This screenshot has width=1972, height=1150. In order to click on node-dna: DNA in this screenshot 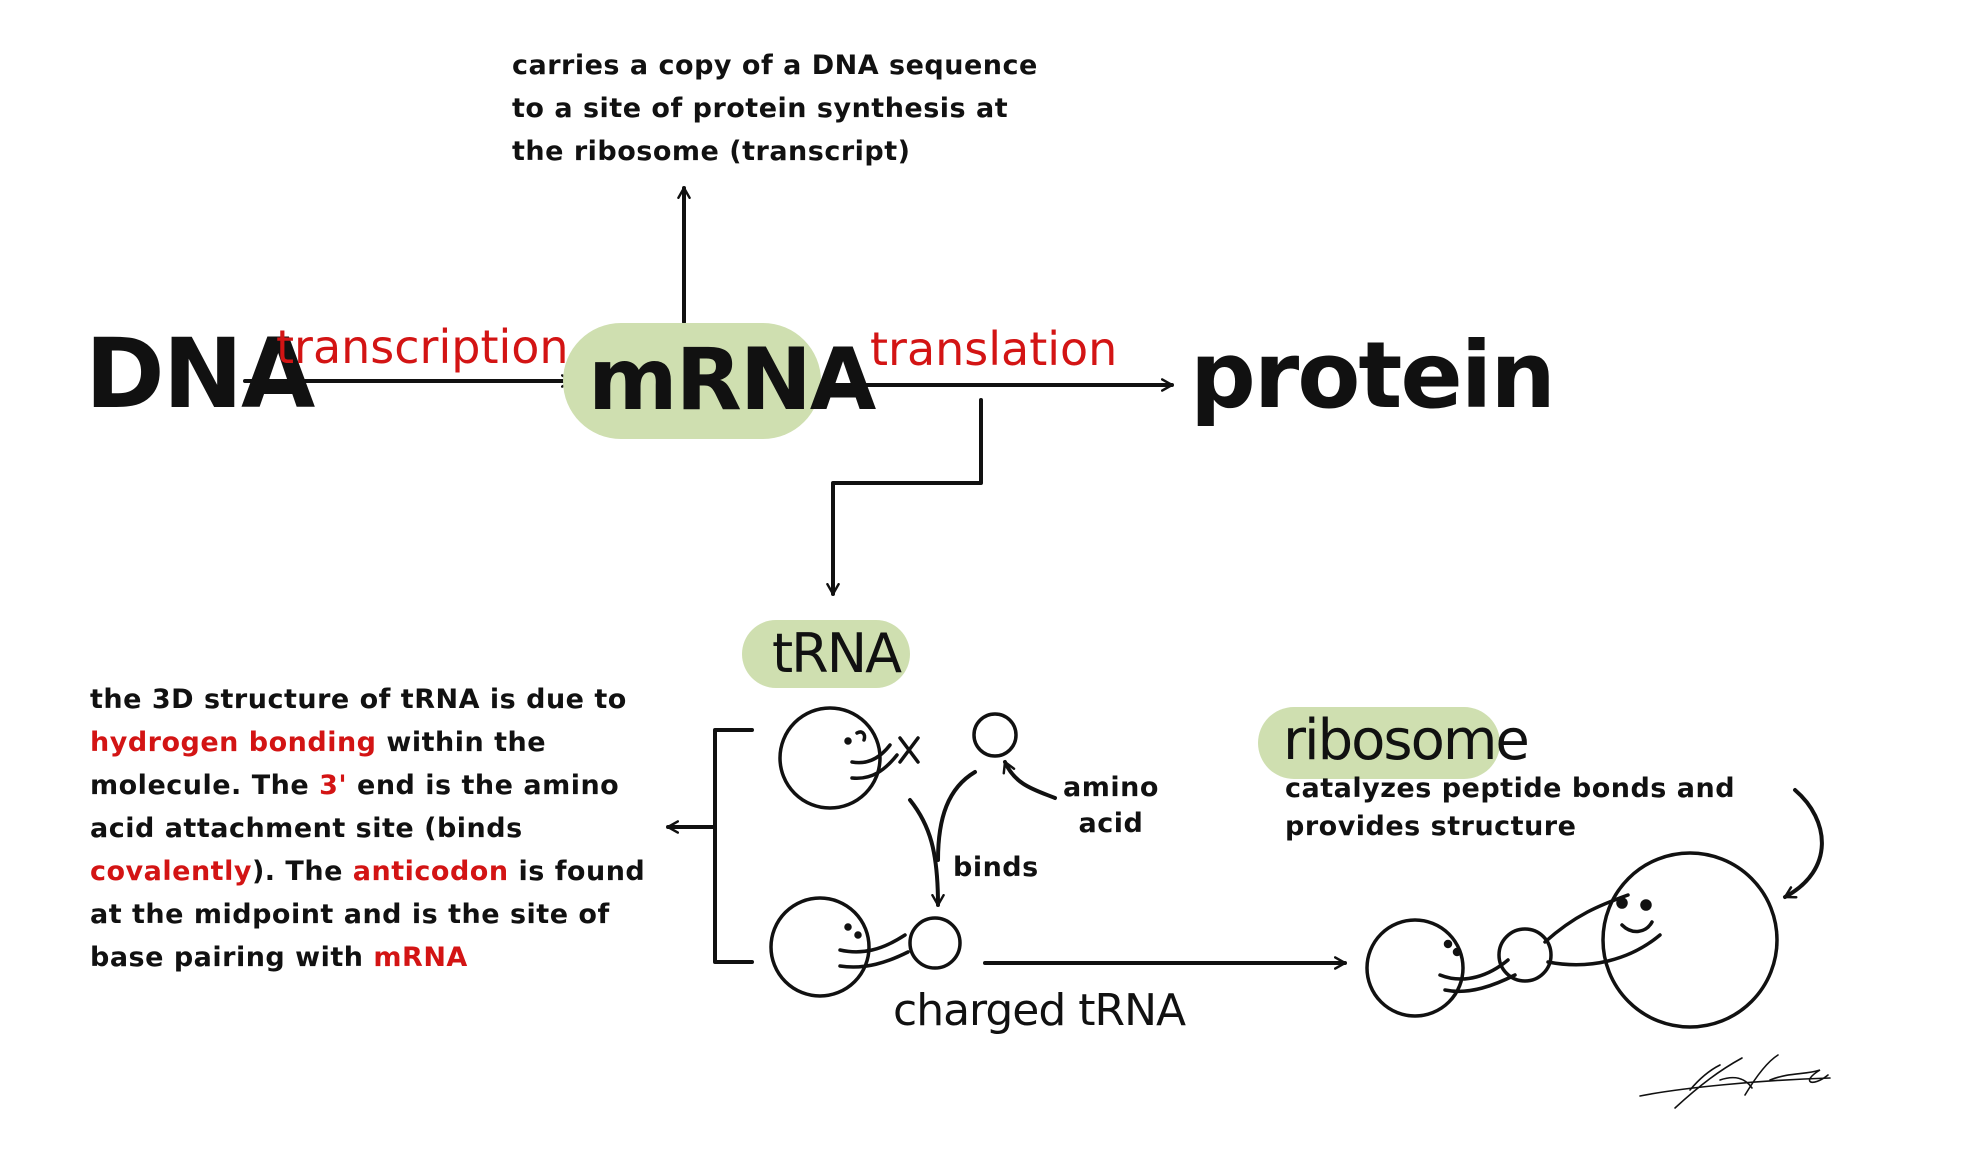, I will do `click(200, 374)`.